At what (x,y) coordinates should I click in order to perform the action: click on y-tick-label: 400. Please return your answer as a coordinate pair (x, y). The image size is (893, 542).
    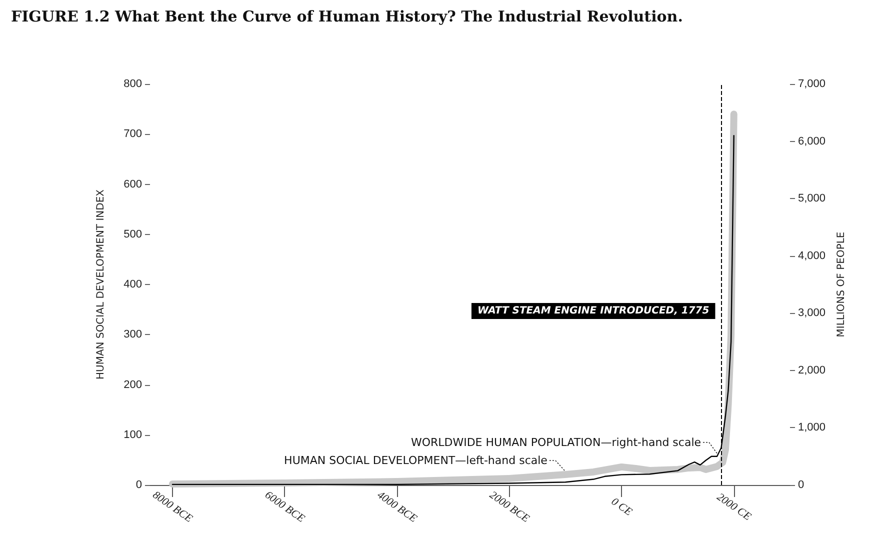
    Looking at the image, I should click on (133, 284).